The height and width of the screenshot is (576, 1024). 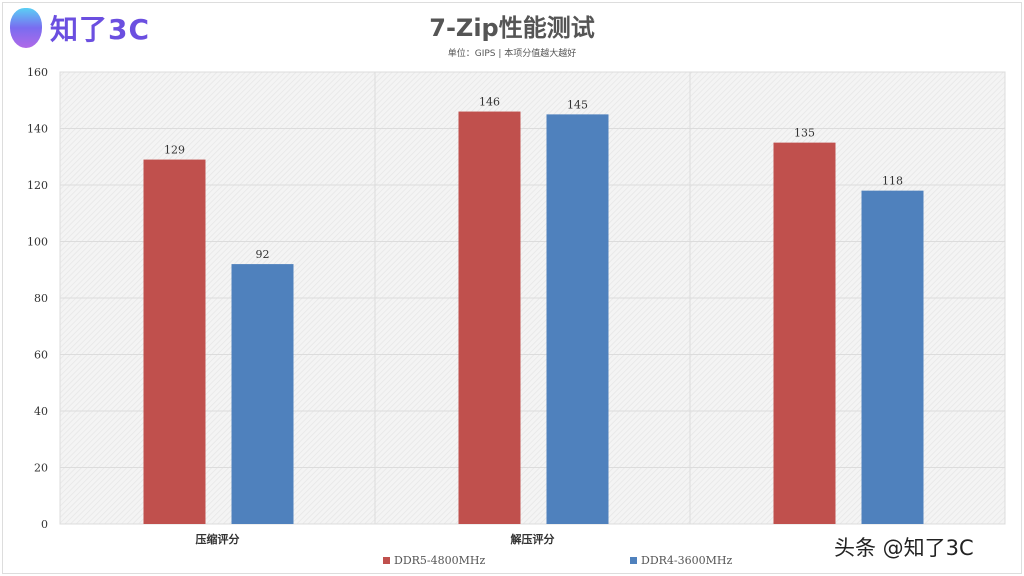 What do you see at coordinates (512, 54) in the screenshot?
I see `chart-subtitle: 单位：GIPS | 本项分值越大越好` at bounding box center [512, 54].